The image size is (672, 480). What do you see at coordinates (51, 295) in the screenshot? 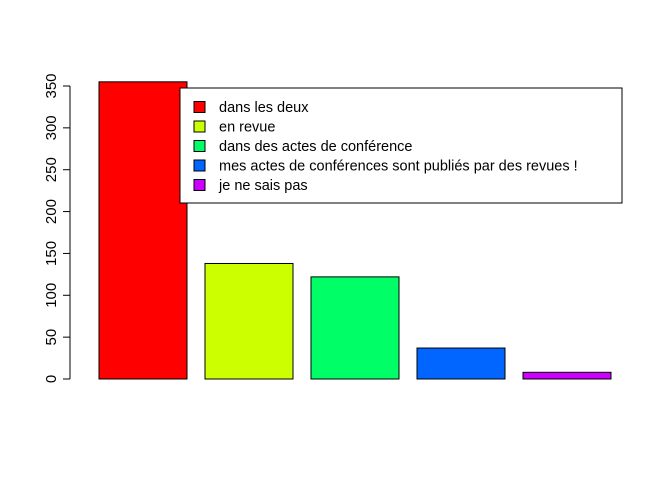
I see `y-tick-label: 100` at bounding box center [51, 295].